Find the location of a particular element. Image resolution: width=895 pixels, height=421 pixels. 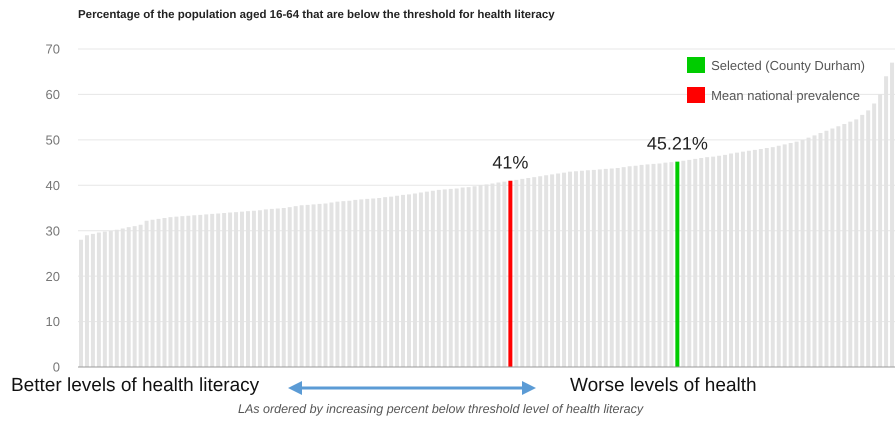

legend-label: Selected (County Durham) is located at coordinates (788, 65).